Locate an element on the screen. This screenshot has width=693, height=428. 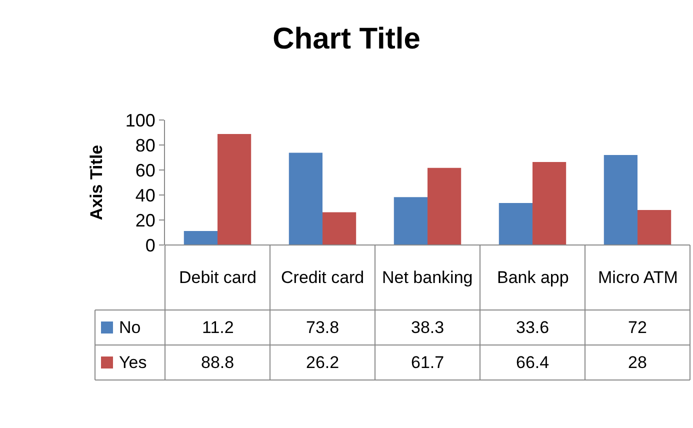
data-label: 11.2 is located at coordinates (218, 327).